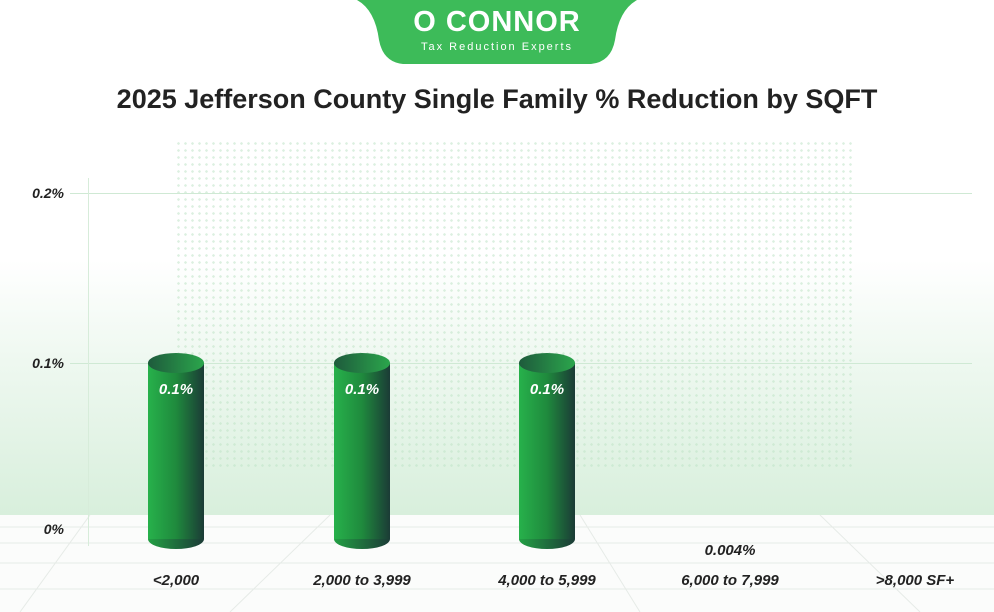 Image resolution: width=994 pixels, height=612 pixels. Describe the element at coordinates (176, 451) in the screenshot. I see `bar-lt-2000: 0.1%` at that location.